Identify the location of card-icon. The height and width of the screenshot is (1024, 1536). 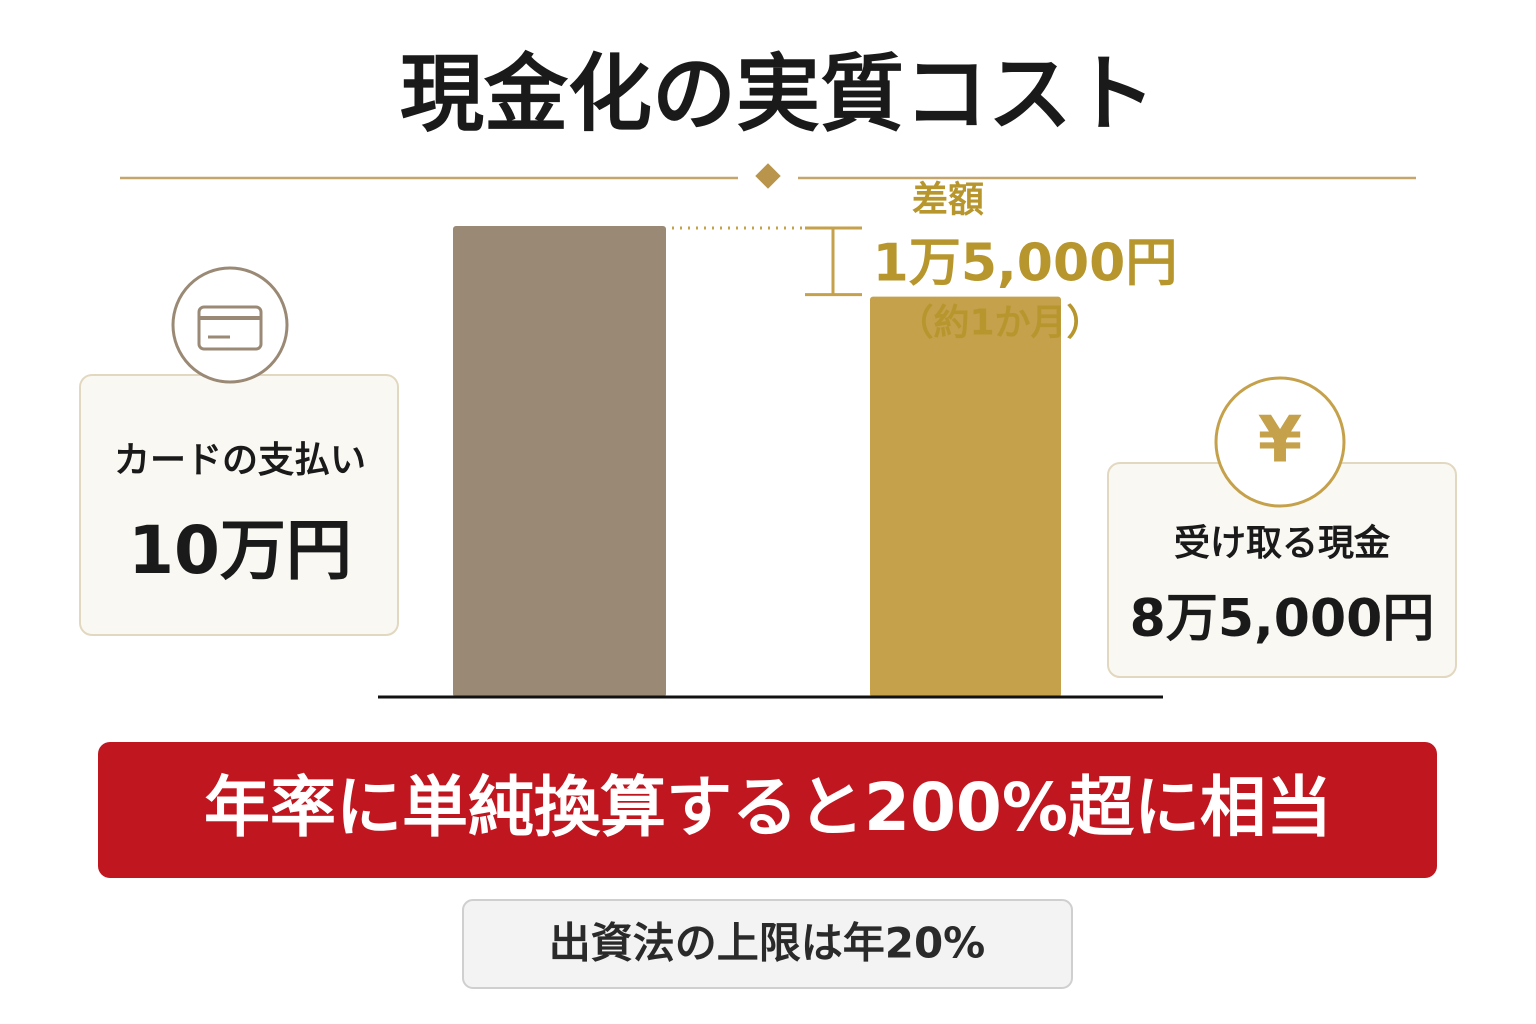
(230, 325).